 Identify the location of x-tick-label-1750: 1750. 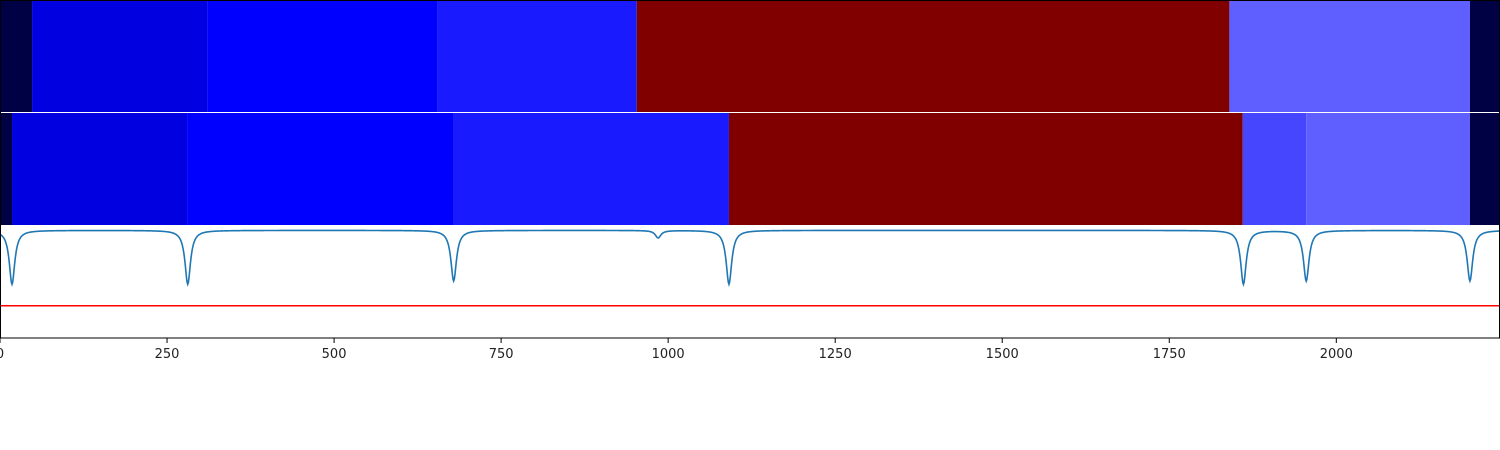
(1169, 354).